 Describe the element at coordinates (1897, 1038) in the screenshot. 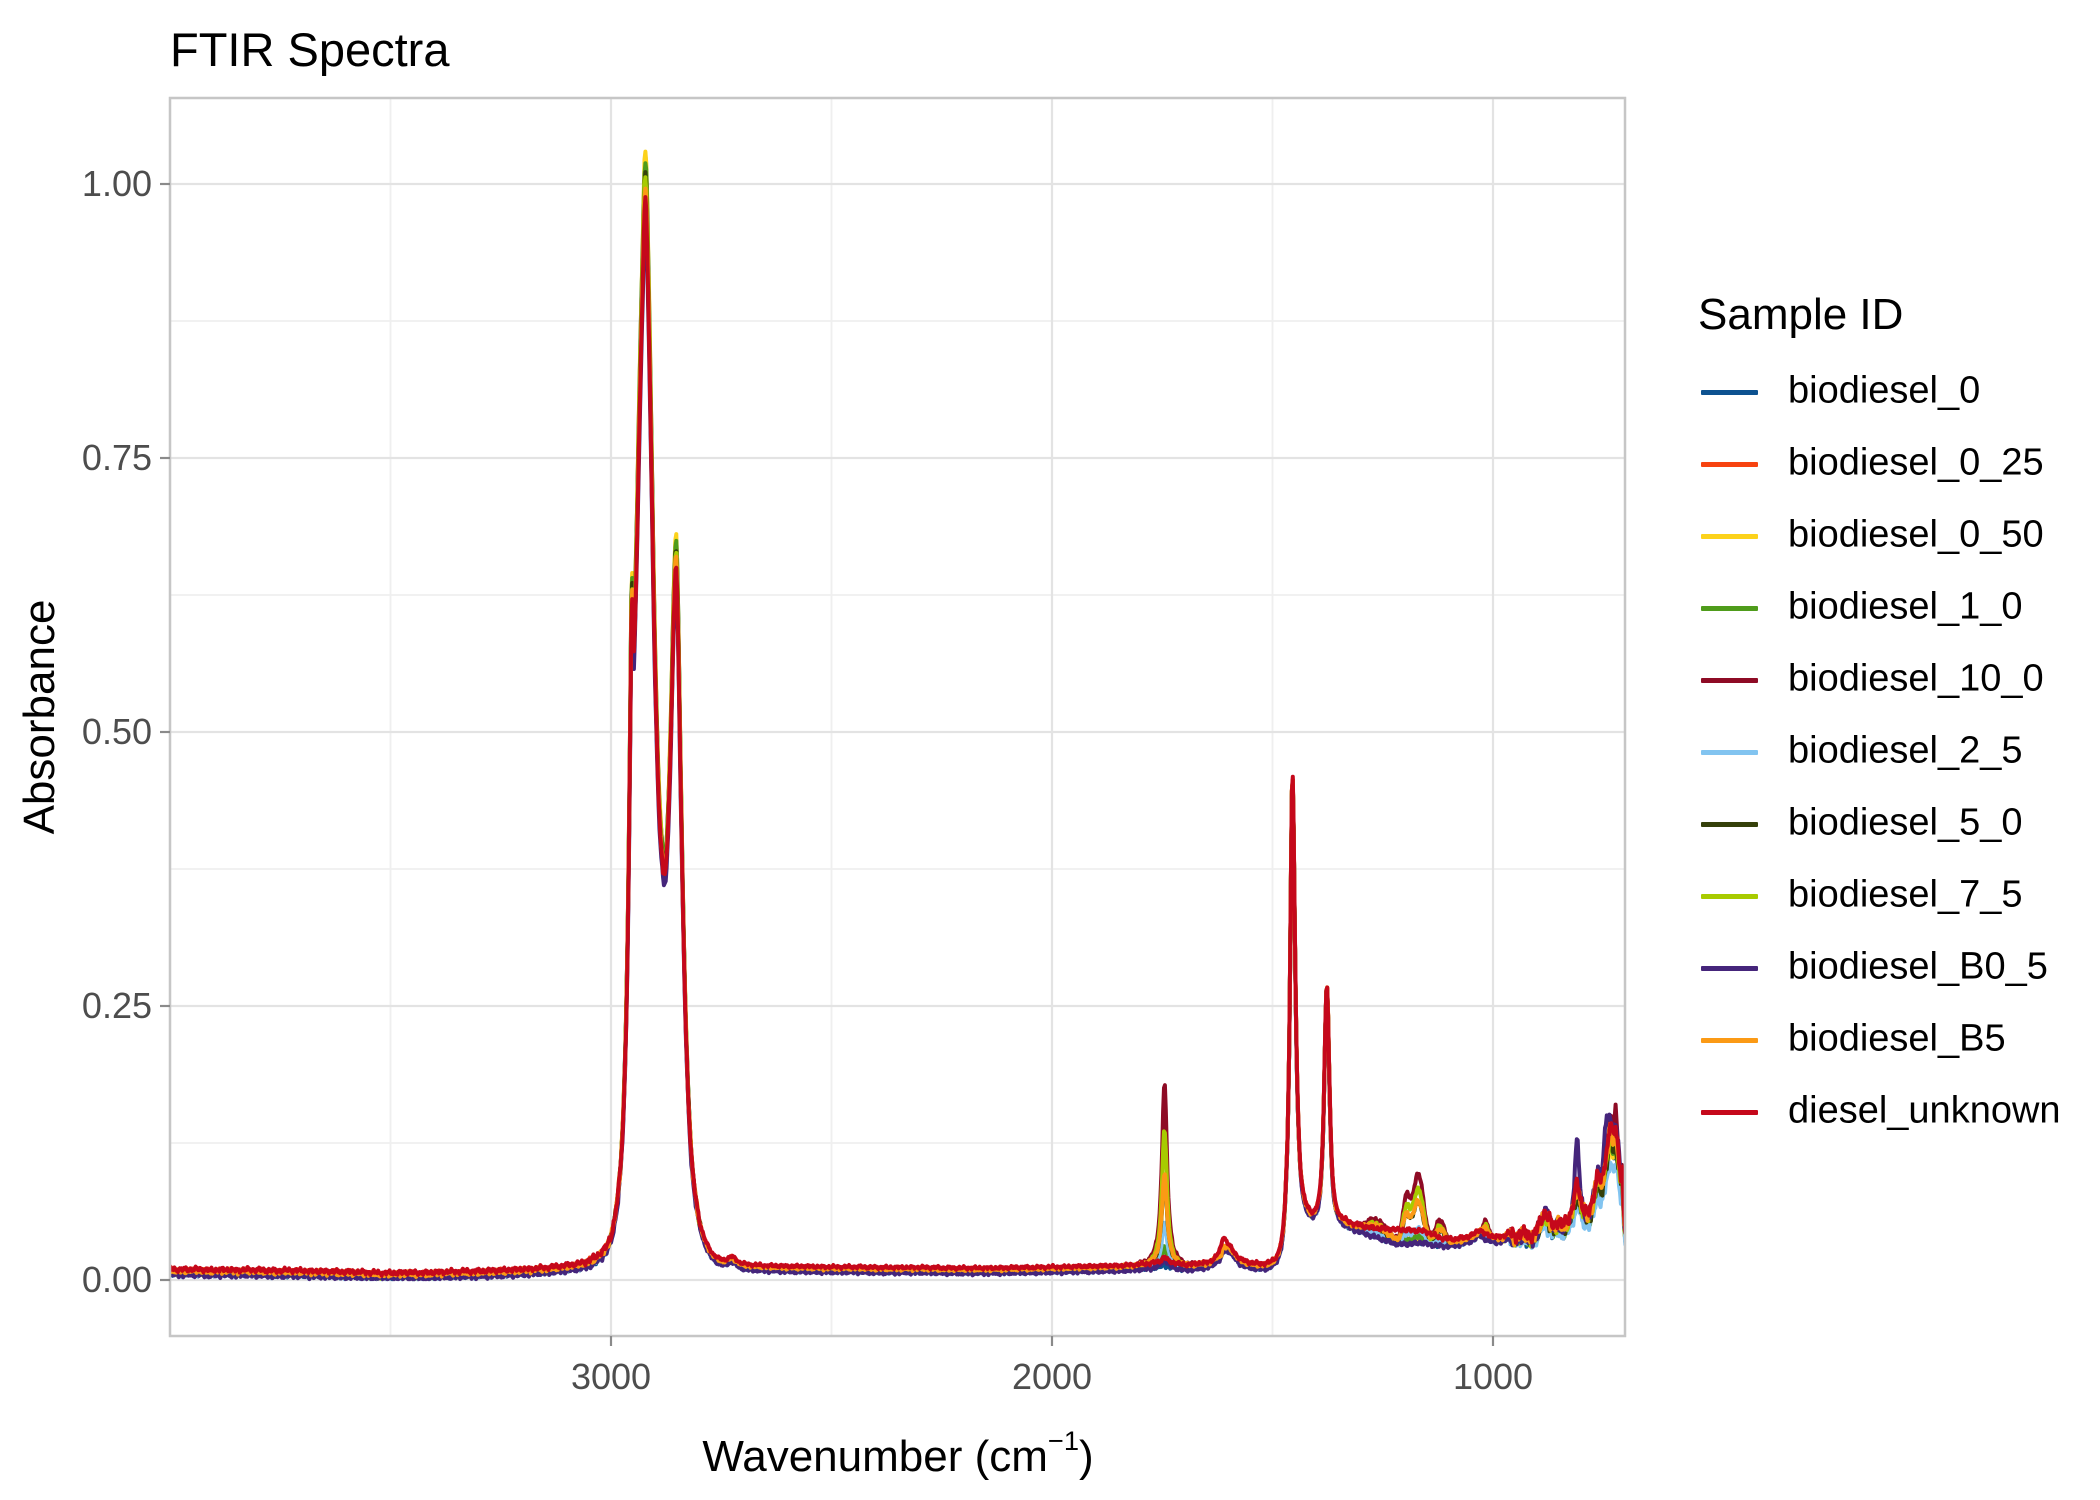

I see `legend-item-label-biodiesel_B5: biodiesel_B5` at that location.